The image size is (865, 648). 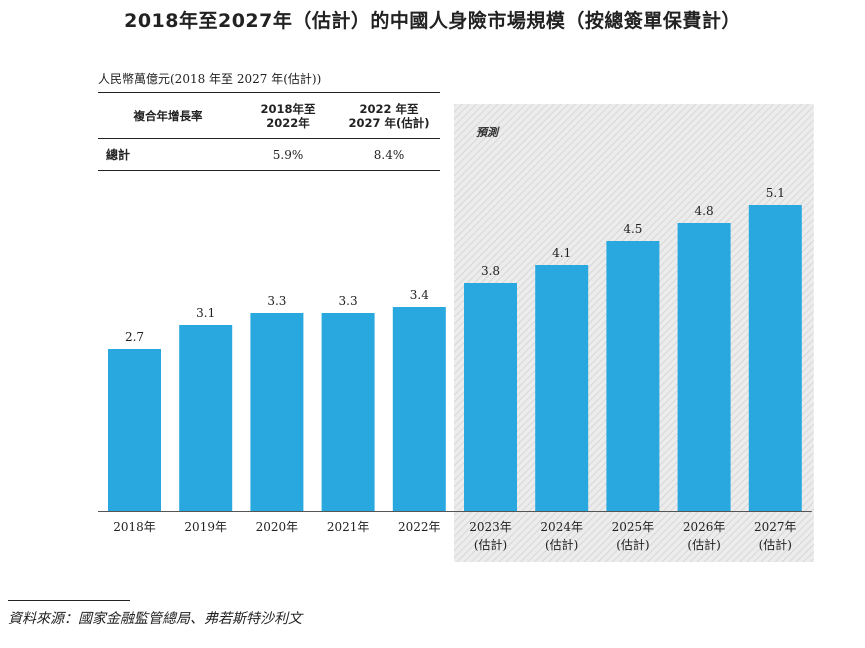 I want to click on x-tick-label: 2019年, so click(x=205, y=527).